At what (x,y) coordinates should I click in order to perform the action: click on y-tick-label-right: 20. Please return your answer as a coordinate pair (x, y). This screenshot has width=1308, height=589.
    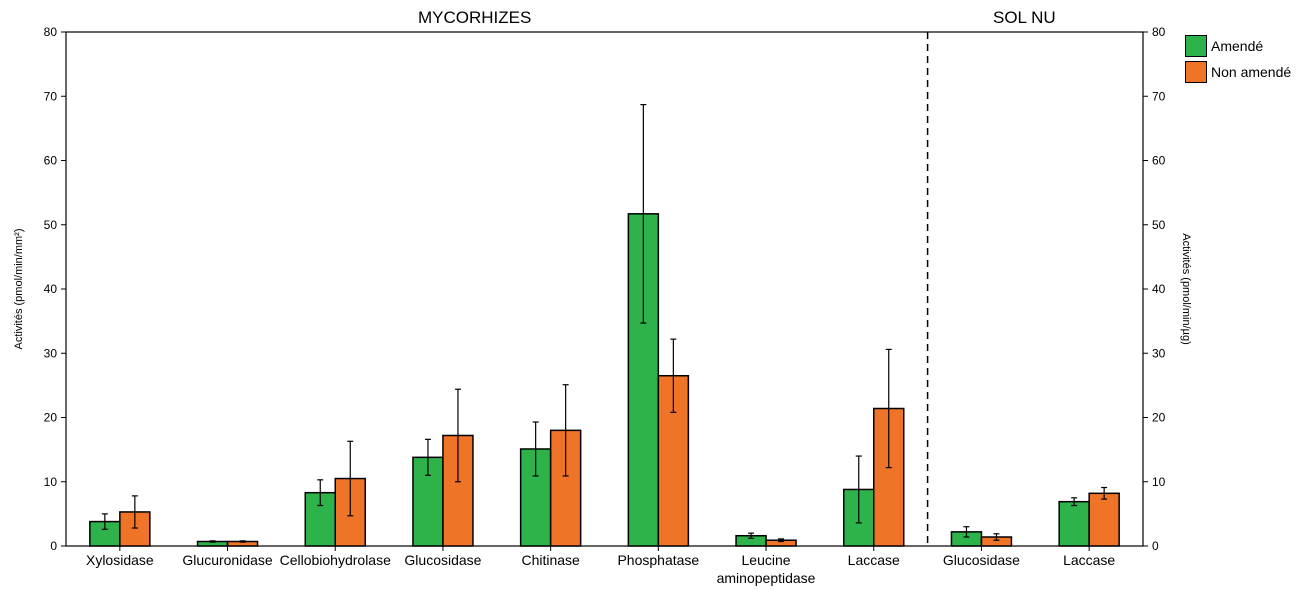
    Looking at the image, I should click on (1159, 418).